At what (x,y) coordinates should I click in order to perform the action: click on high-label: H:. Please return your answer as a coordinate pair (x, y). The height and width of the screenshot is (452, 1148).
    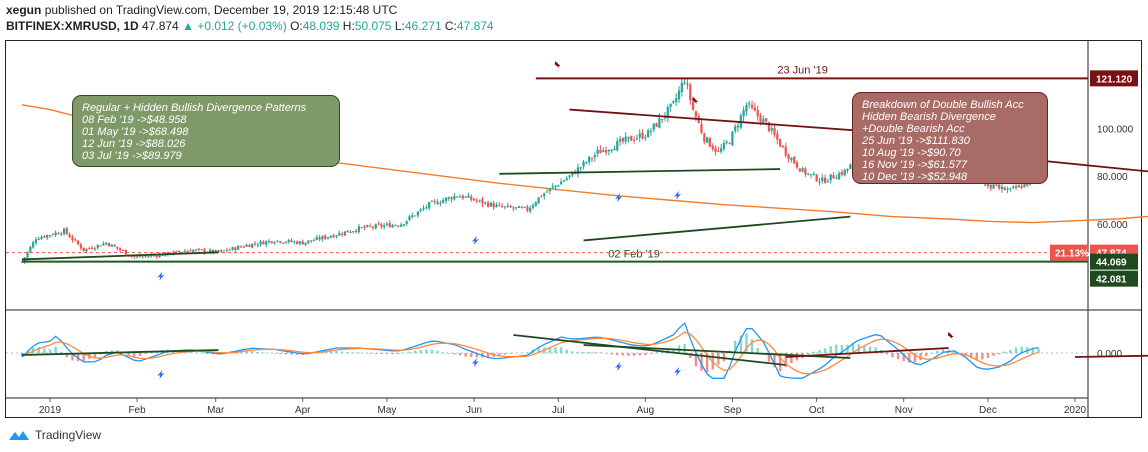
    Looking at the image, I should click on (348, 26).